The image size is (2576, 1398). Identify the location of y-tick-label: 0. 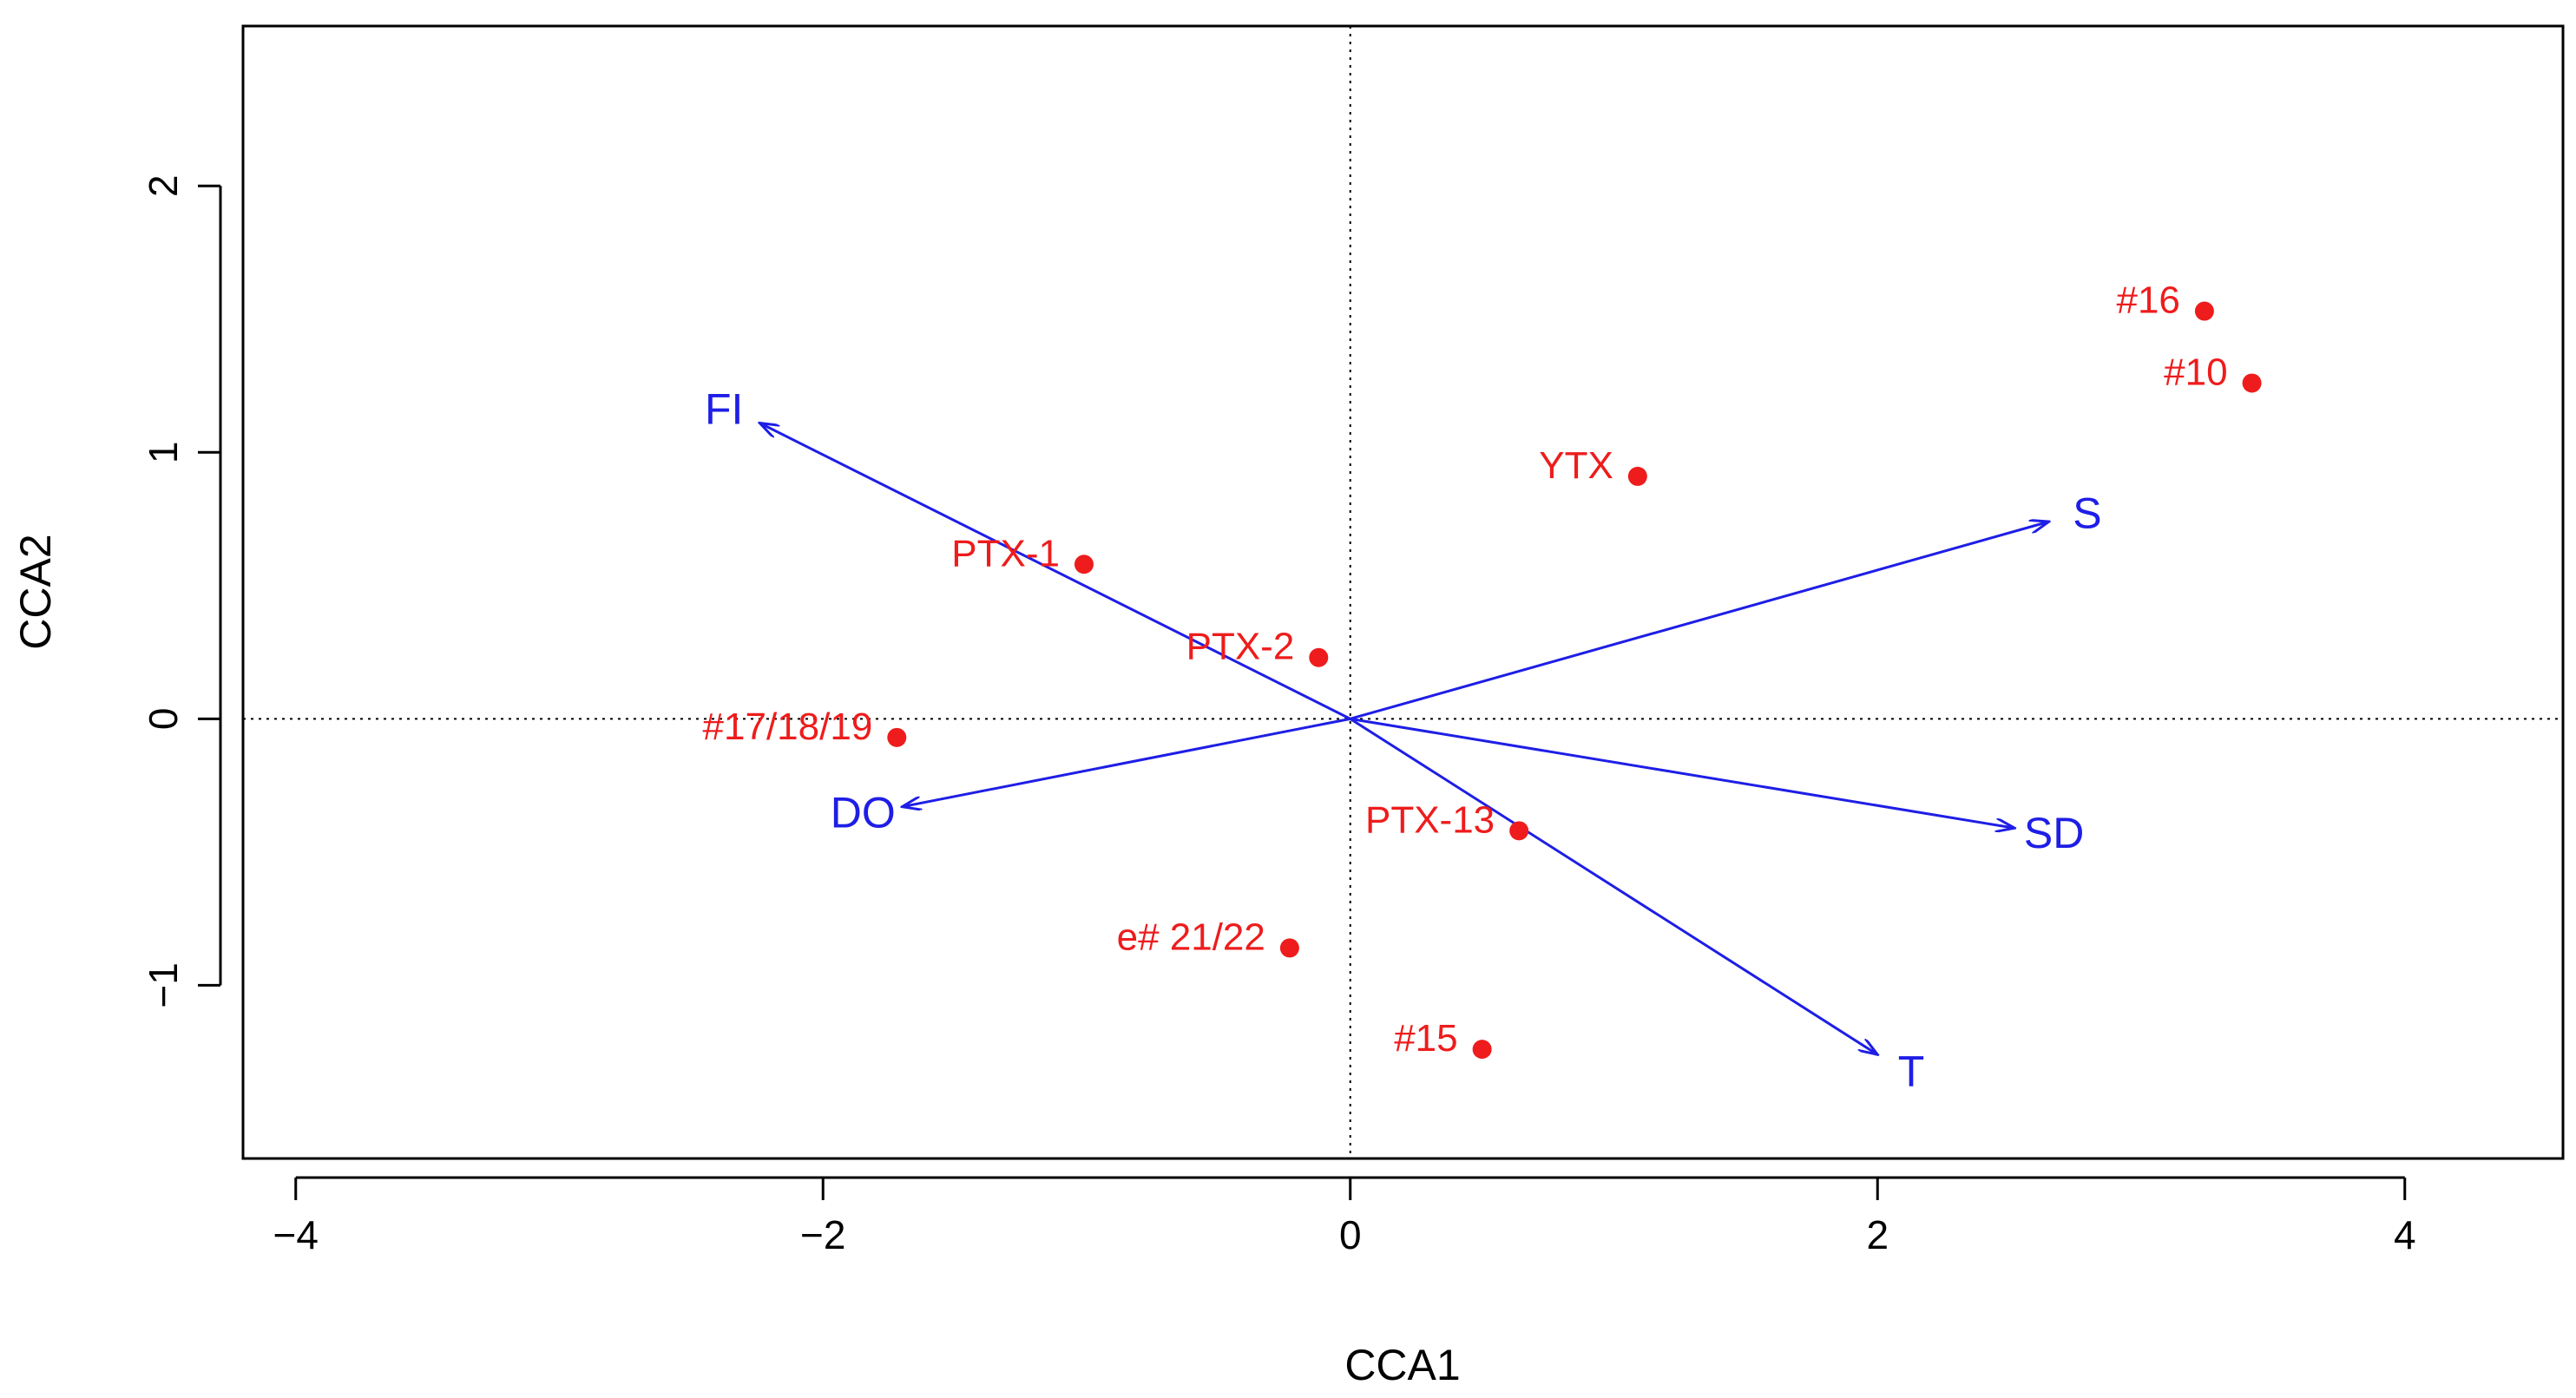
(163, 719).